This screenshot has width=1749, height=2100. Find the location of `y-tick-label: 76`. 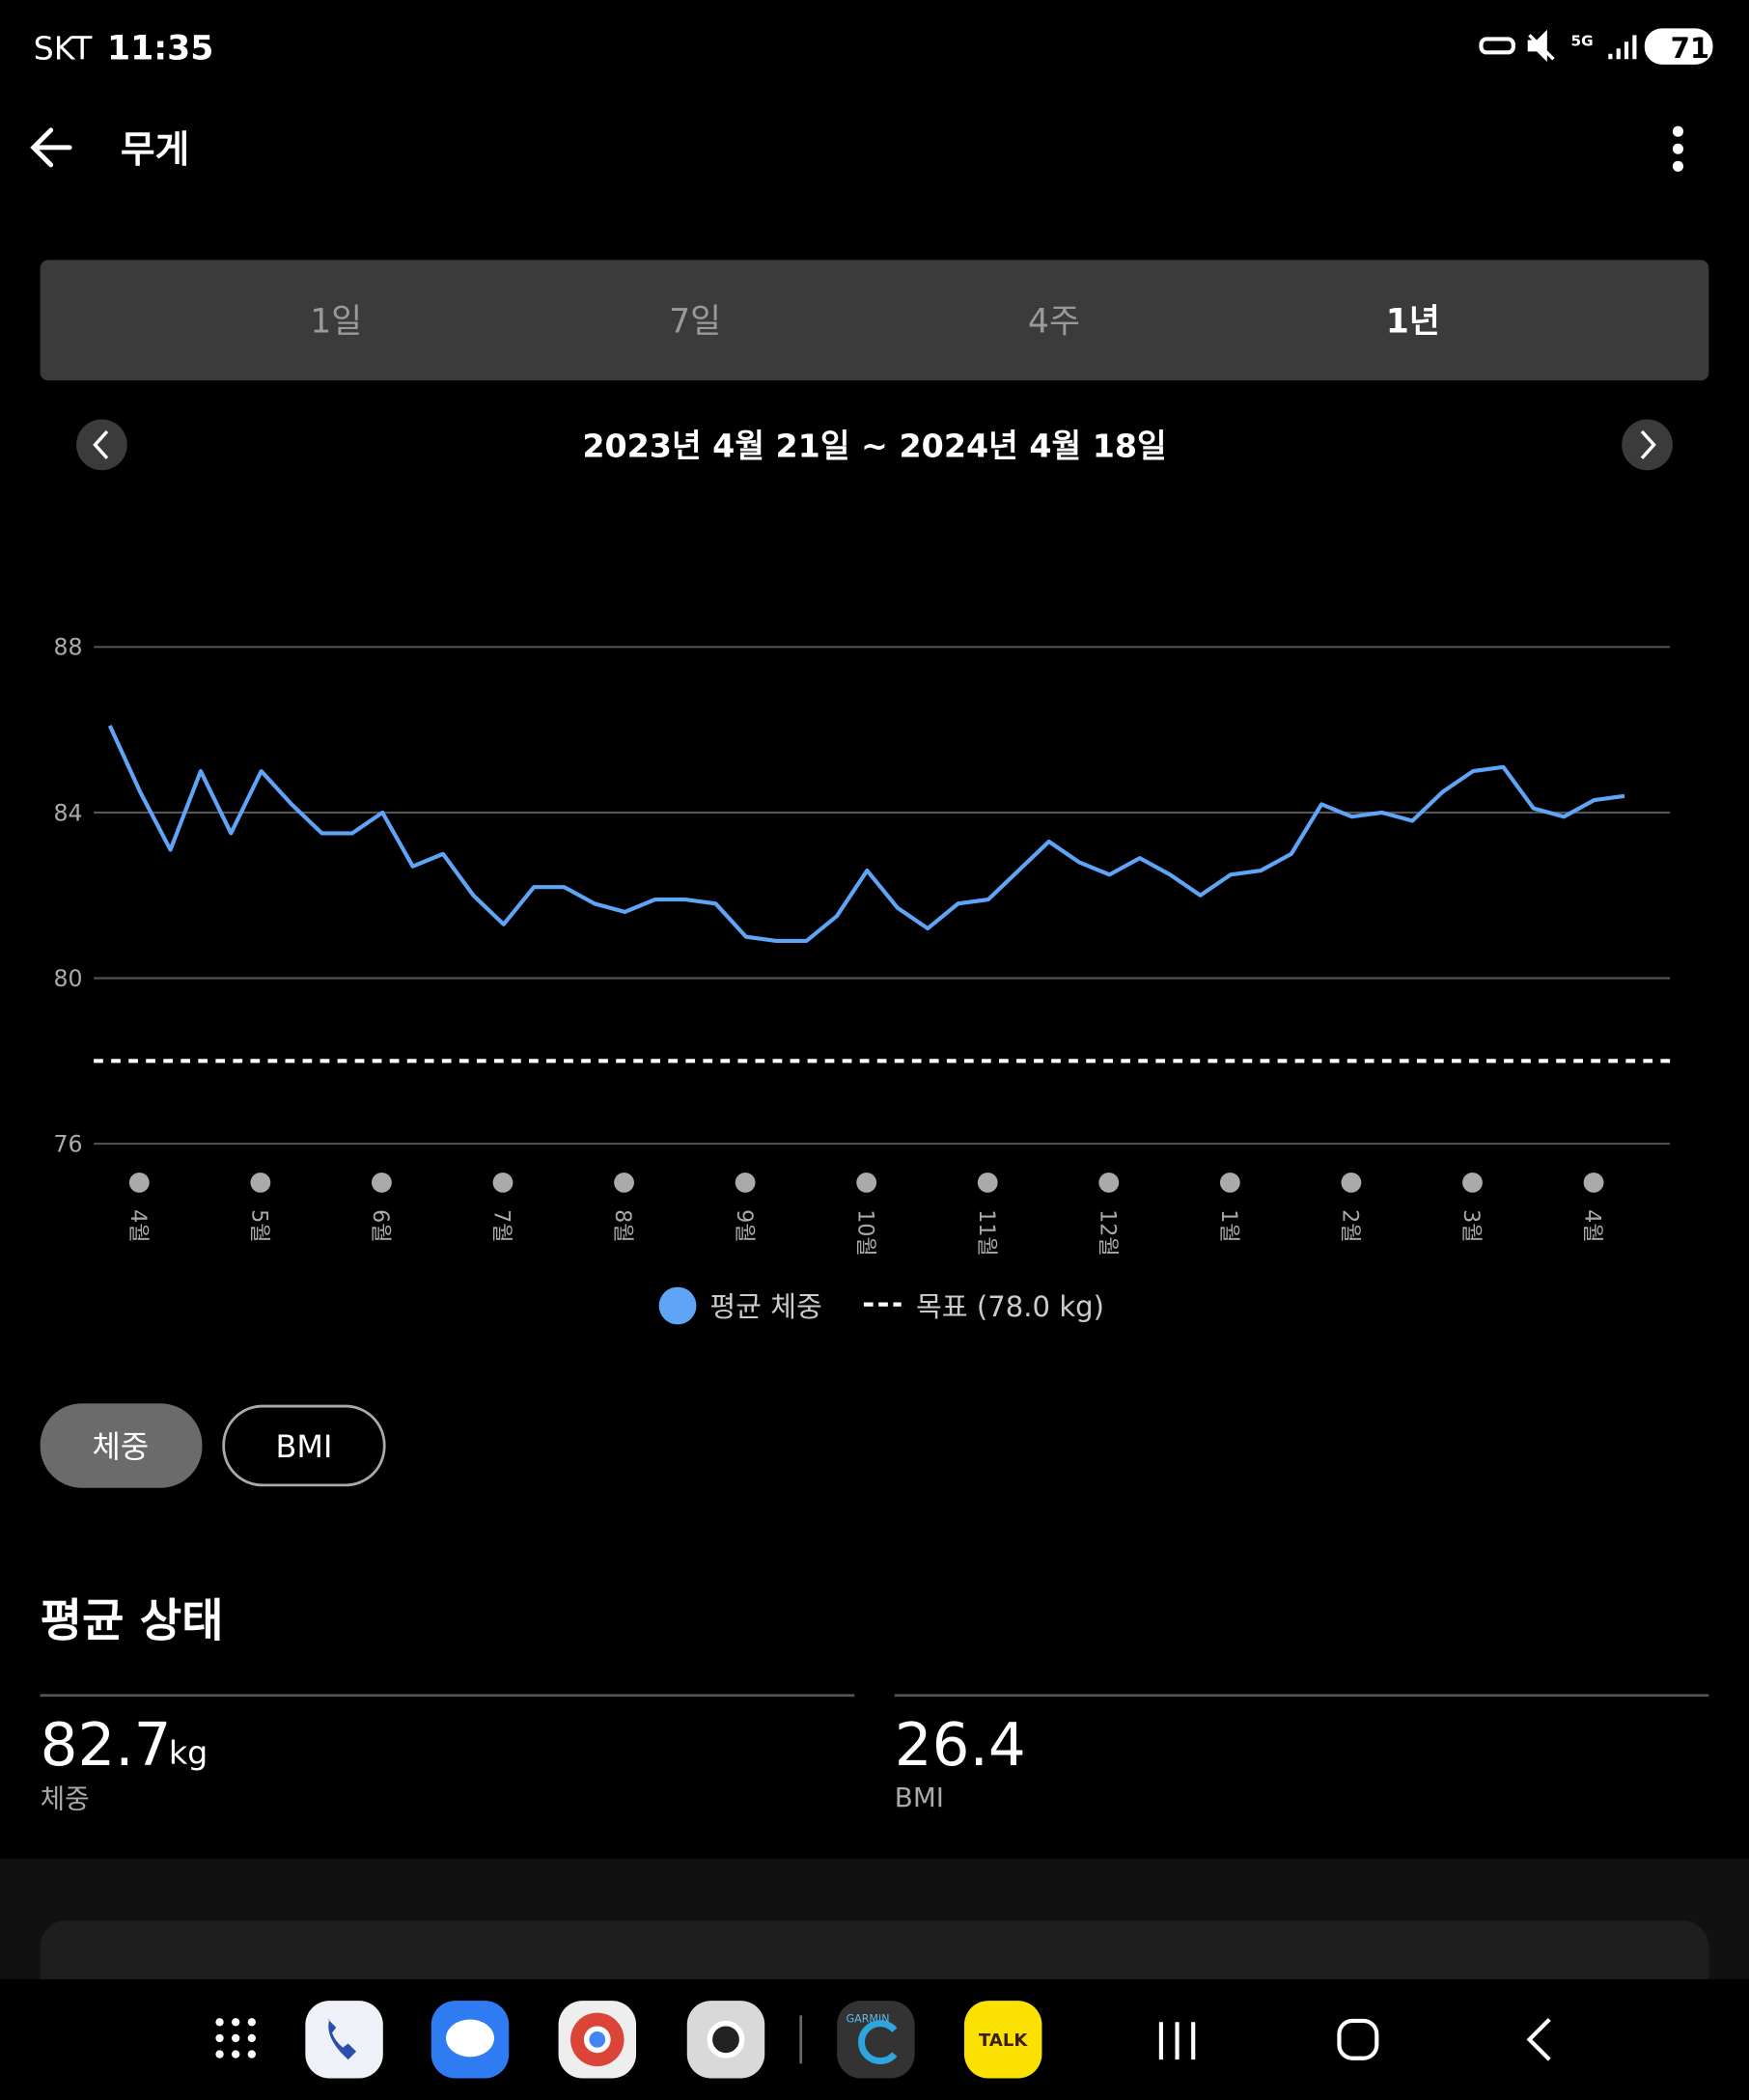

y-tick-label: 76 is located at coordinates (67, 1143).